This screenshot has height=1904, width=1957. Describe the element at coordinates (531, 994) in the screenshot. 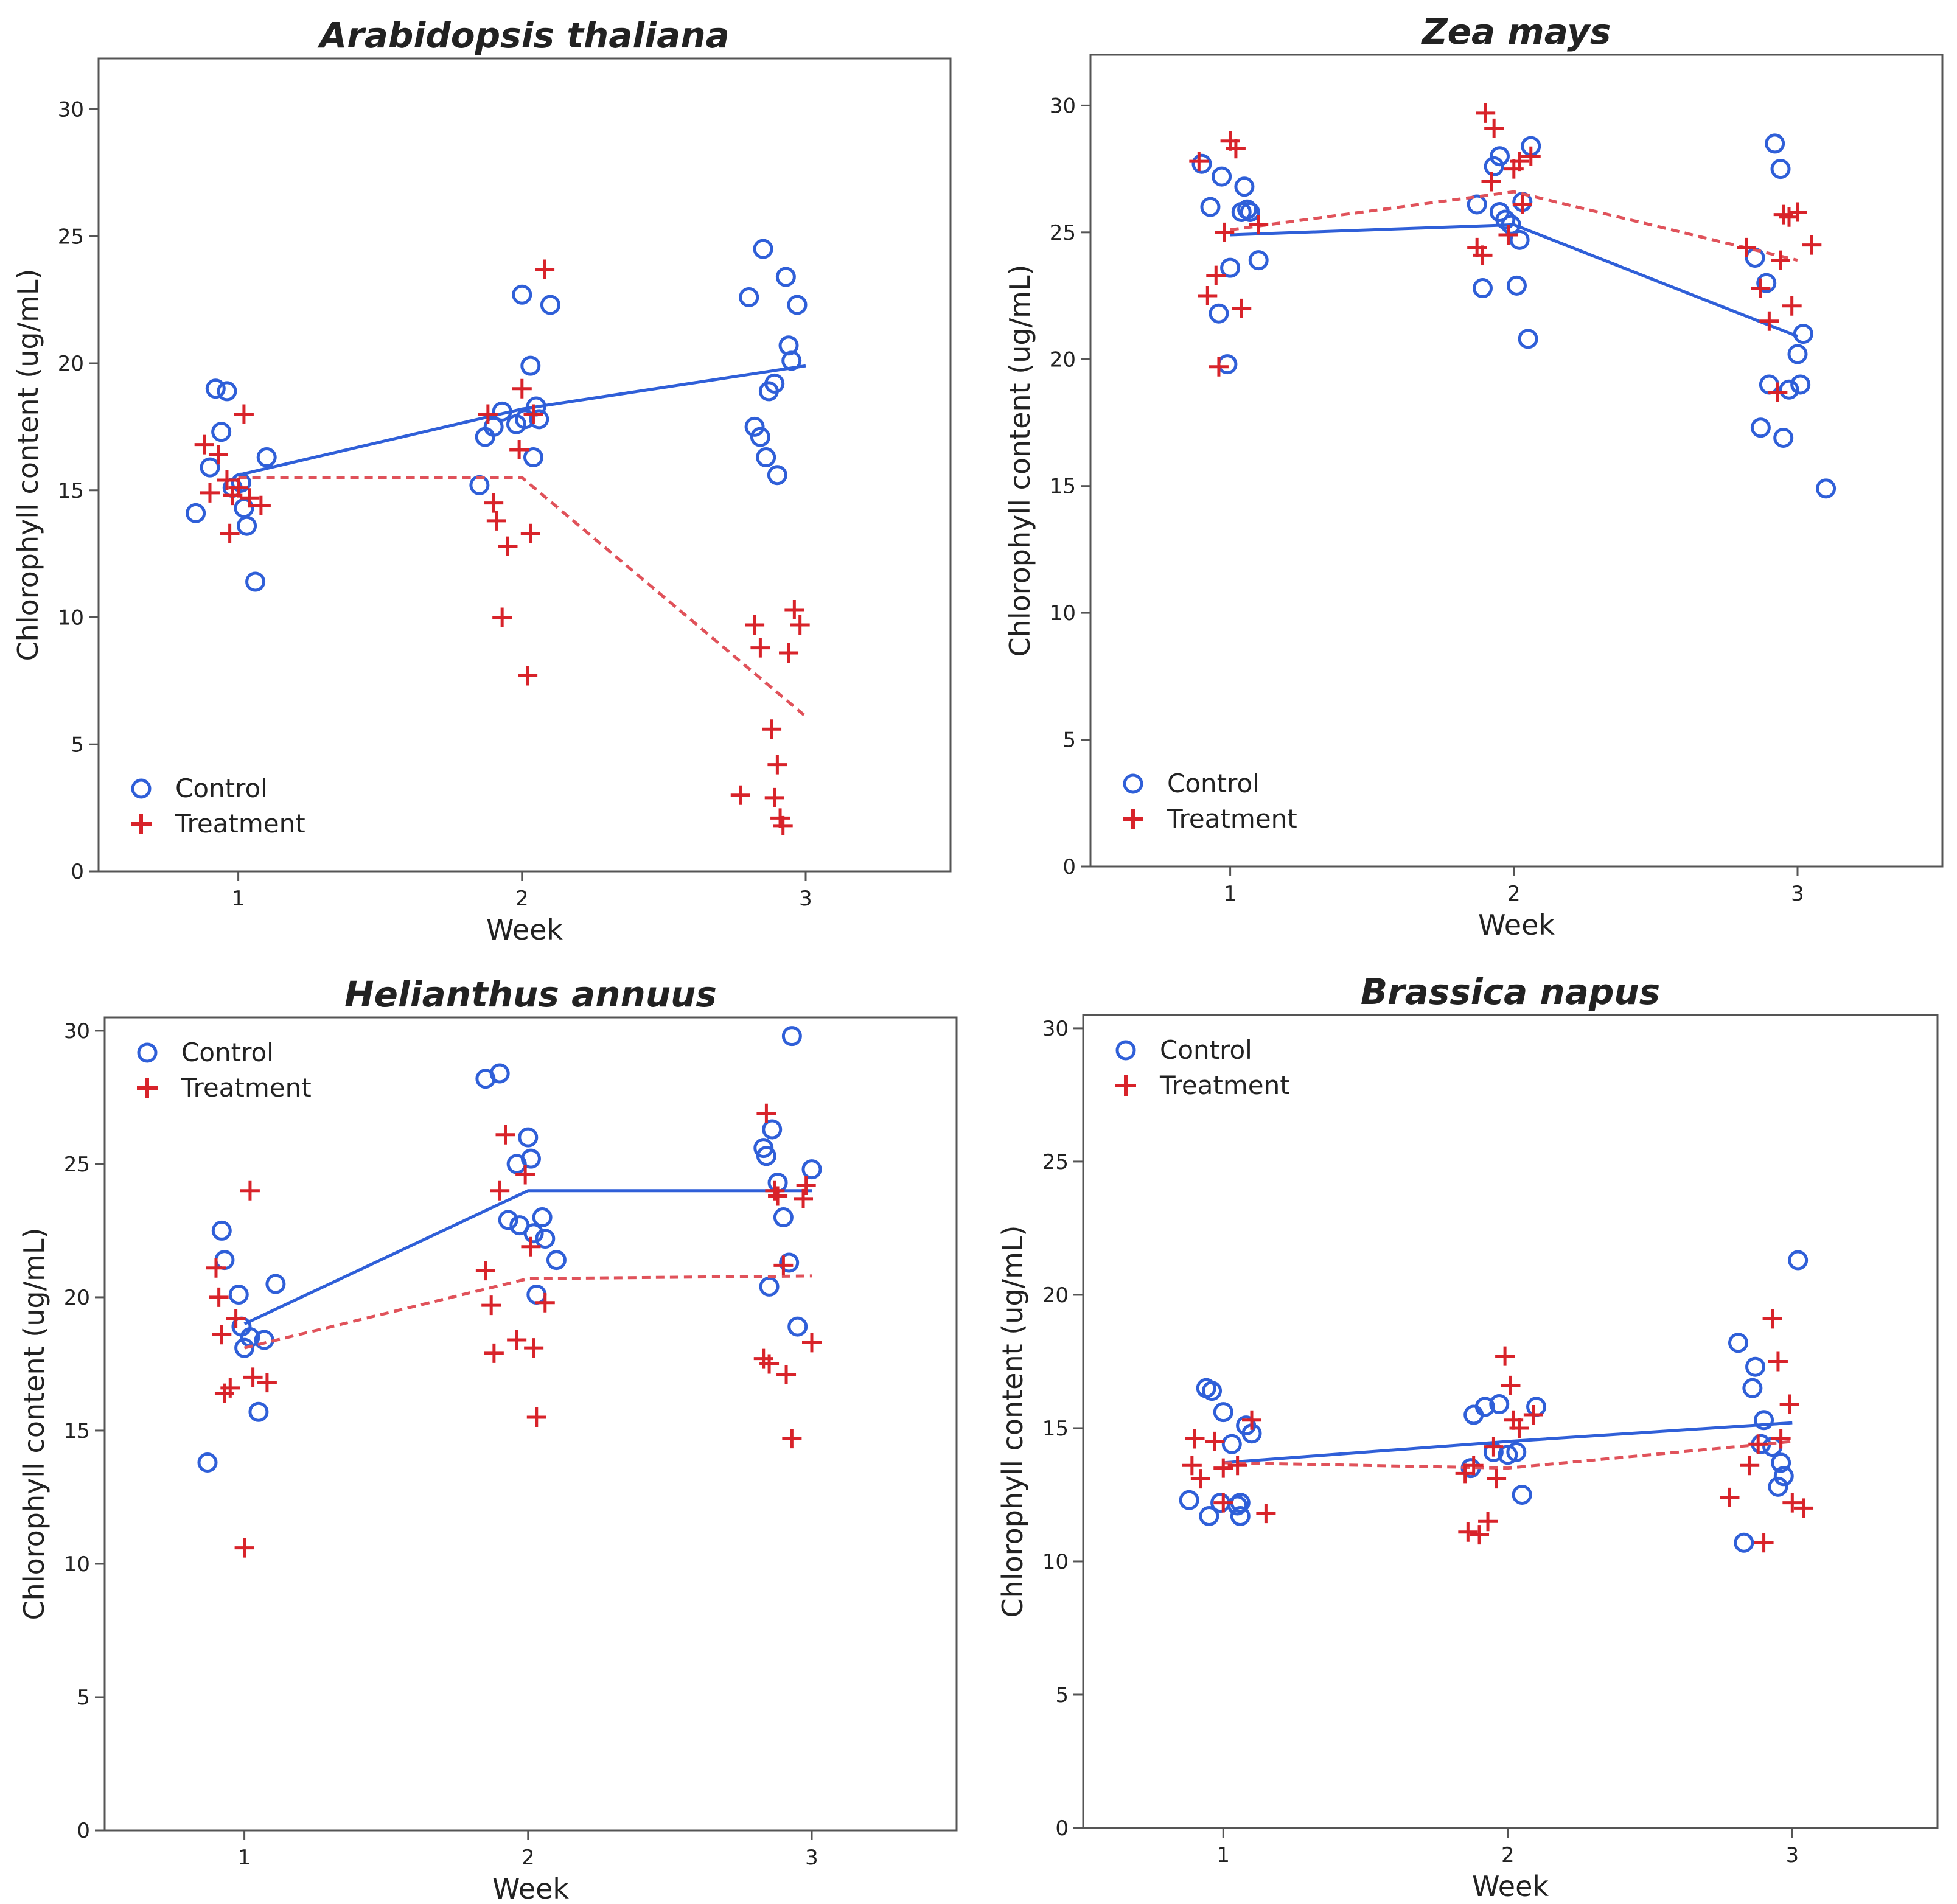

I see `chart-title: Helianthus annuus` at that location.